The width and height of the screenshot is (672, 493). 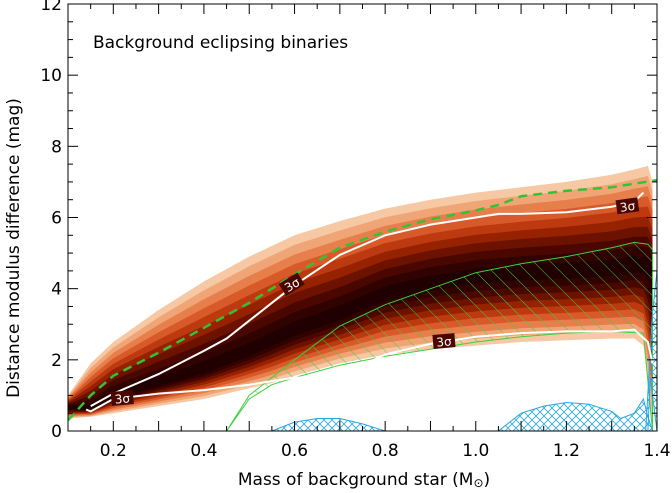 I want to click on x-tick-label: 0.4, so click(x=203, y=451).